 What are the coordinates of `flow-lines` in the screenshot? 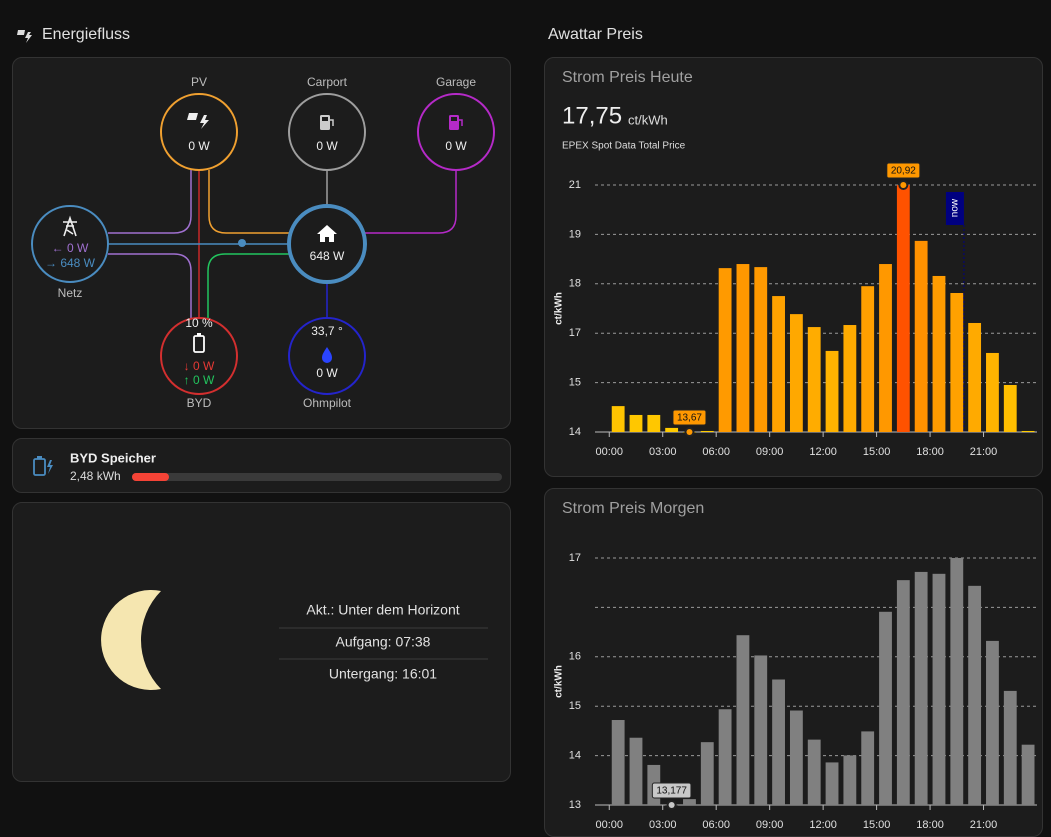 It's located at (282, 244).